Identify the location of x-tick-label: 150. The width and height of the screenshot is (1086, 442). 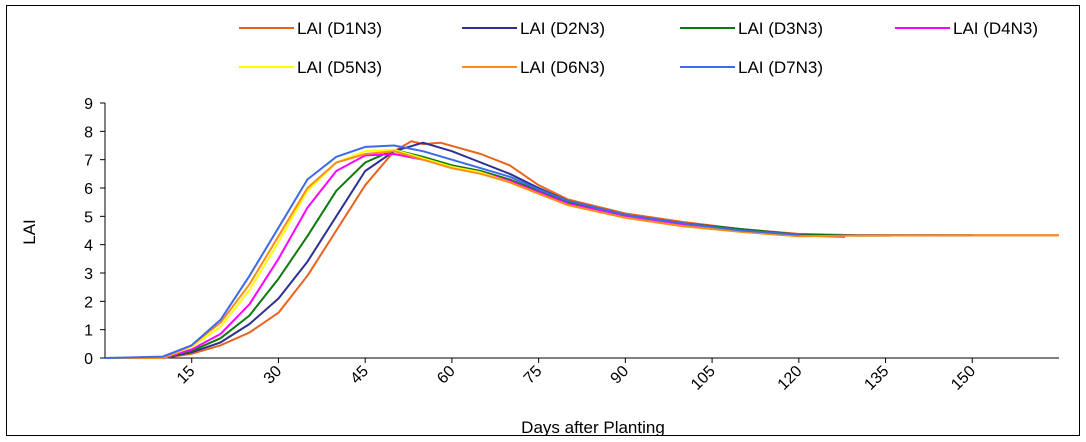
(963, 378).